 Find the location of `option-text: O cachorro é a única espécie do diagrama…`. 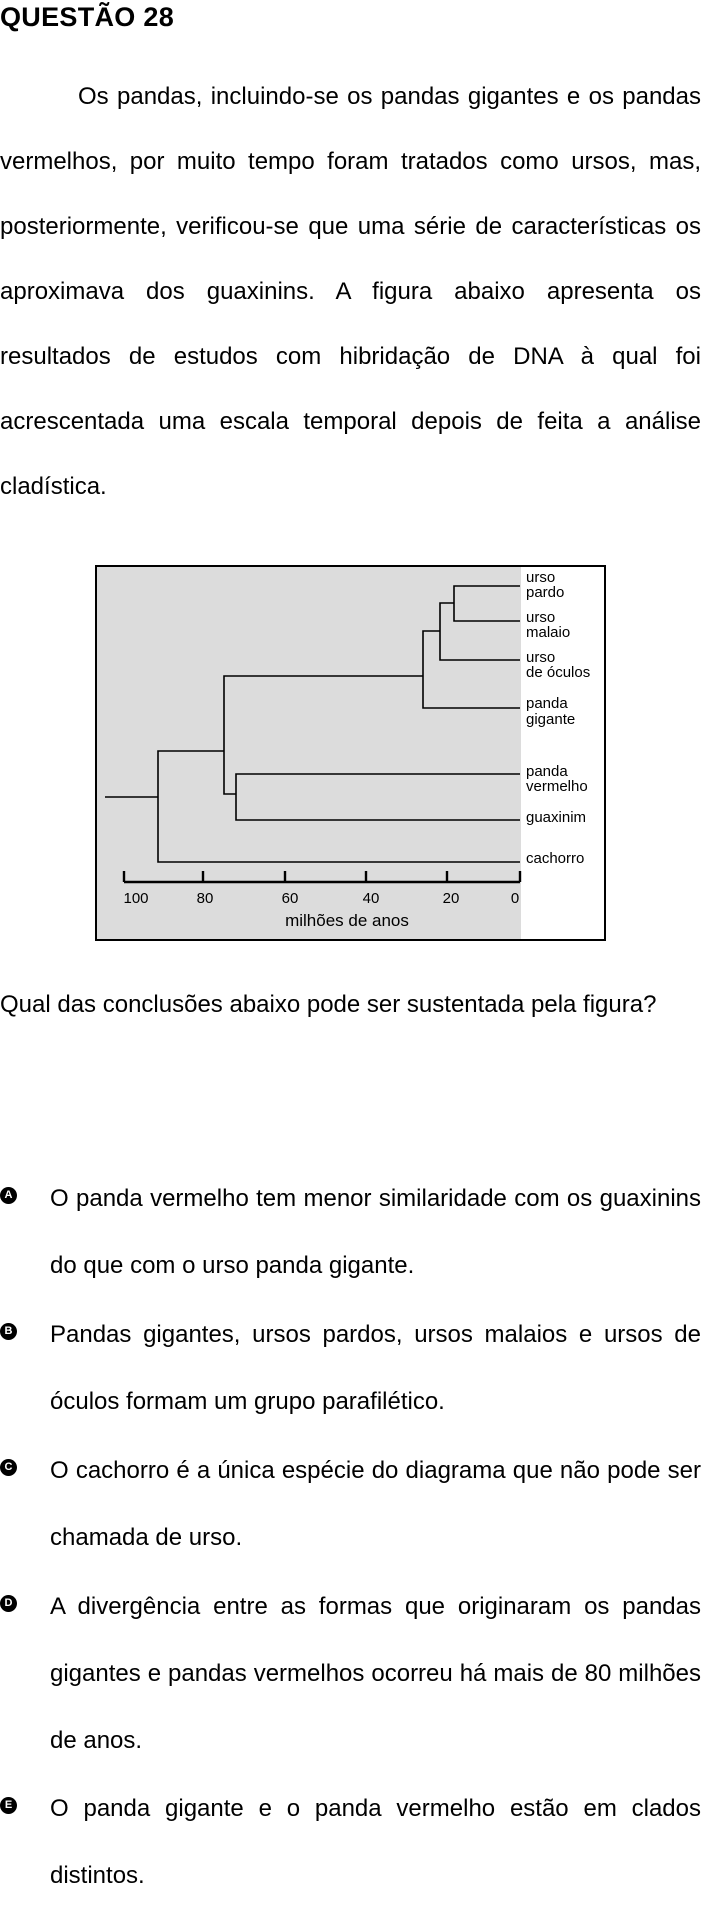

option-text: O cachorro é a única espécie do diagrama… is located at coordinates (375, 1504).